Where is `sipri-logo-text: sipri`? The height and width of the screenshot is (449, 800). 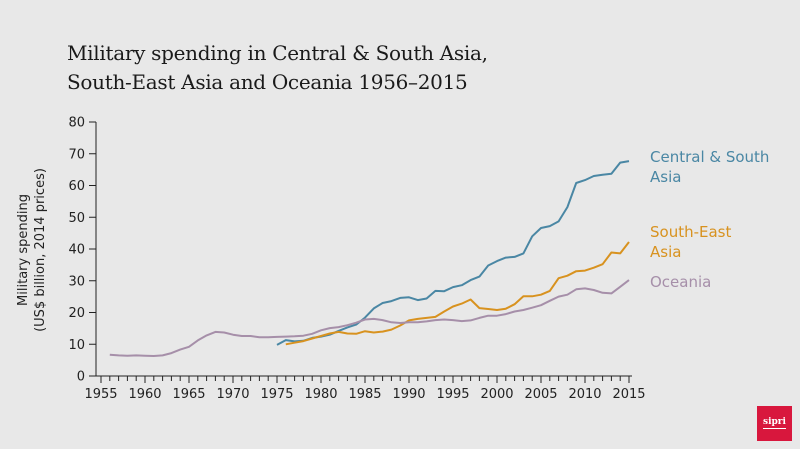 sipri-logo-text: sipri is located at coordinates (774, 423).